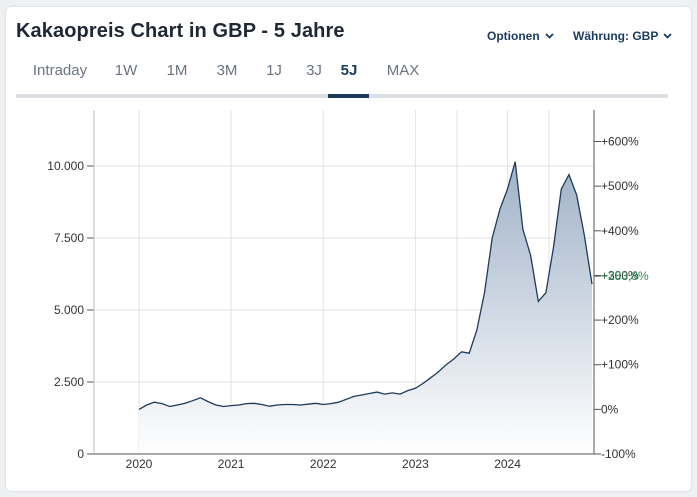 The height and width of the screenshot is (497, 697). What do you see at coordinates (620, 142) in the screenshot?
I see `y-right-tick-label: +600%` at bounding box center [620, 142].